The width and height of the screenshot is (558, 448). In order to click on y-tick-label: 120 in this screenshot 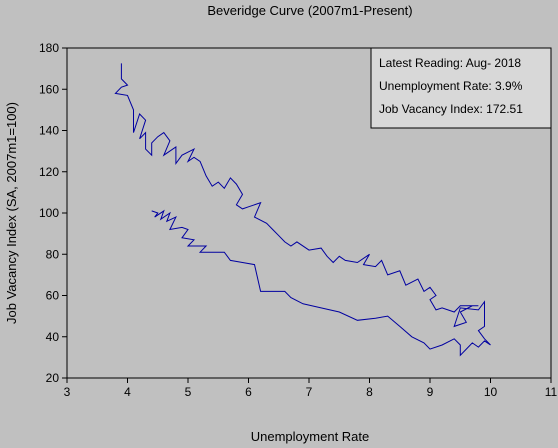, I will do `click(49, 172)`.